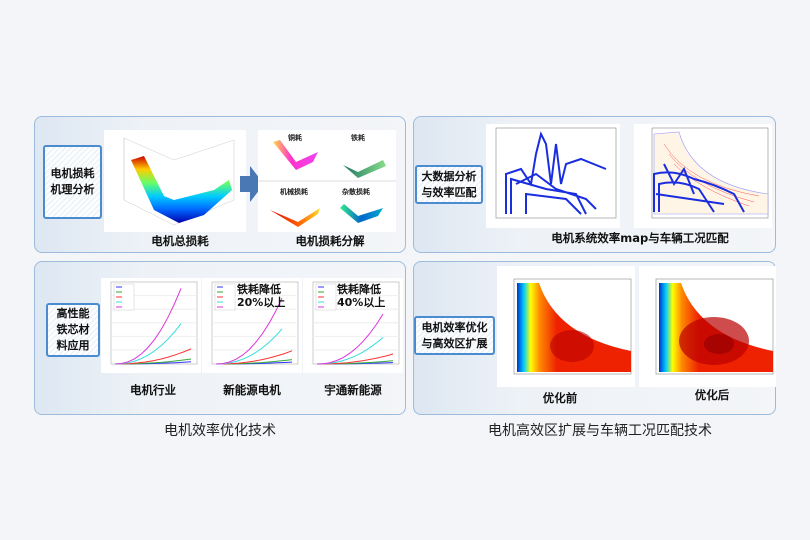 The image size is (810, 540). I want to click on efficiency-map-after, so click(707, 326).